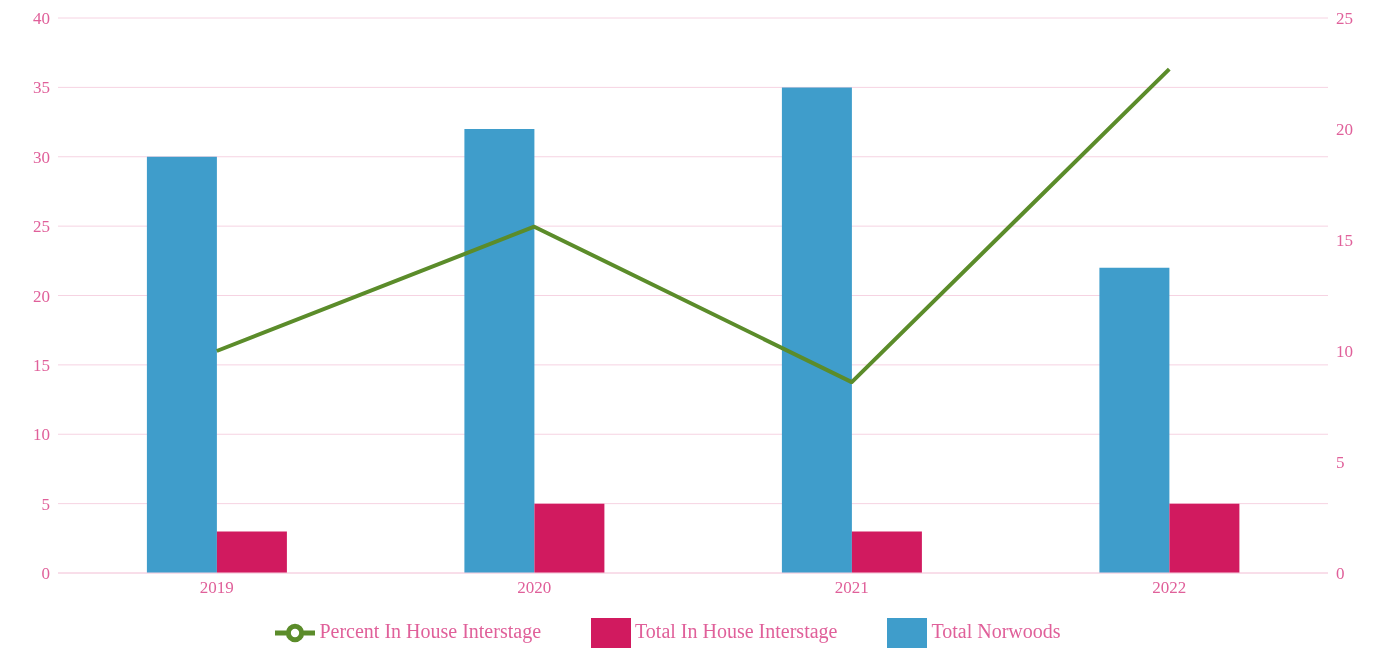 The width and height of the screenshot is (1391, 664). I want to click on y2-tick-label: 10, so click(1344, 352).